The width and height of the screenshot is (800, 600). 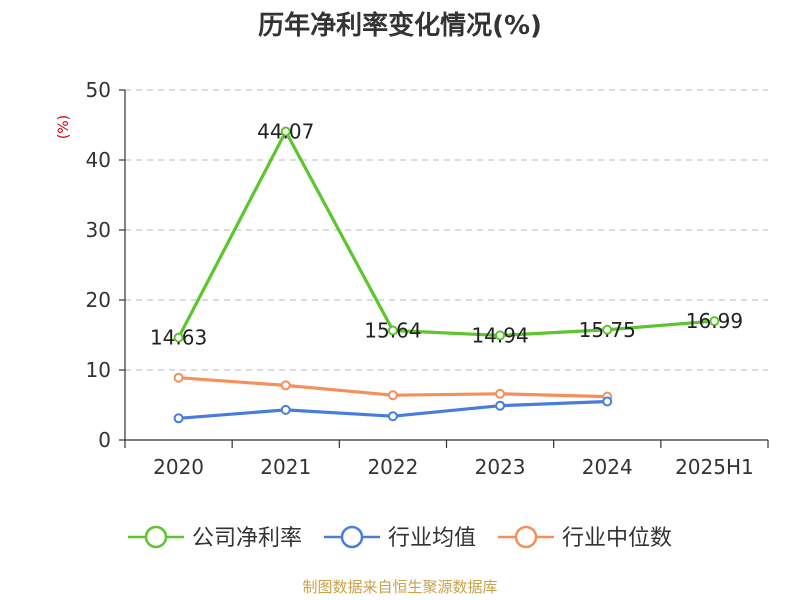 I want to click on legend-label: 公司净利率, so click(x=247, y=538).